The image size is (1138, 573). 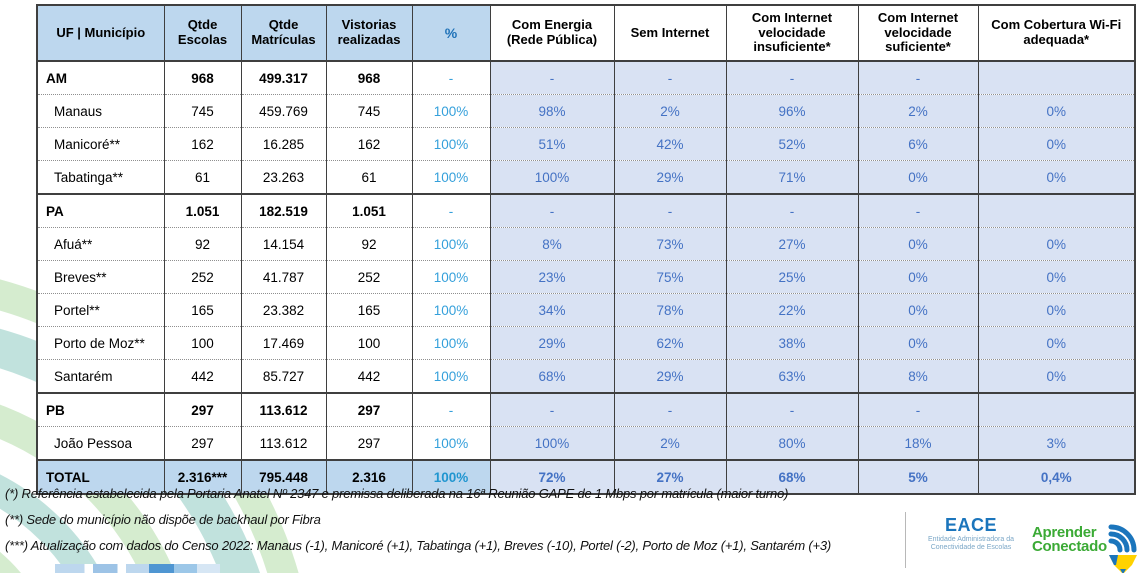 I want to click on aprender-logo-line1: Aprender, so click(x=1064, y=532).